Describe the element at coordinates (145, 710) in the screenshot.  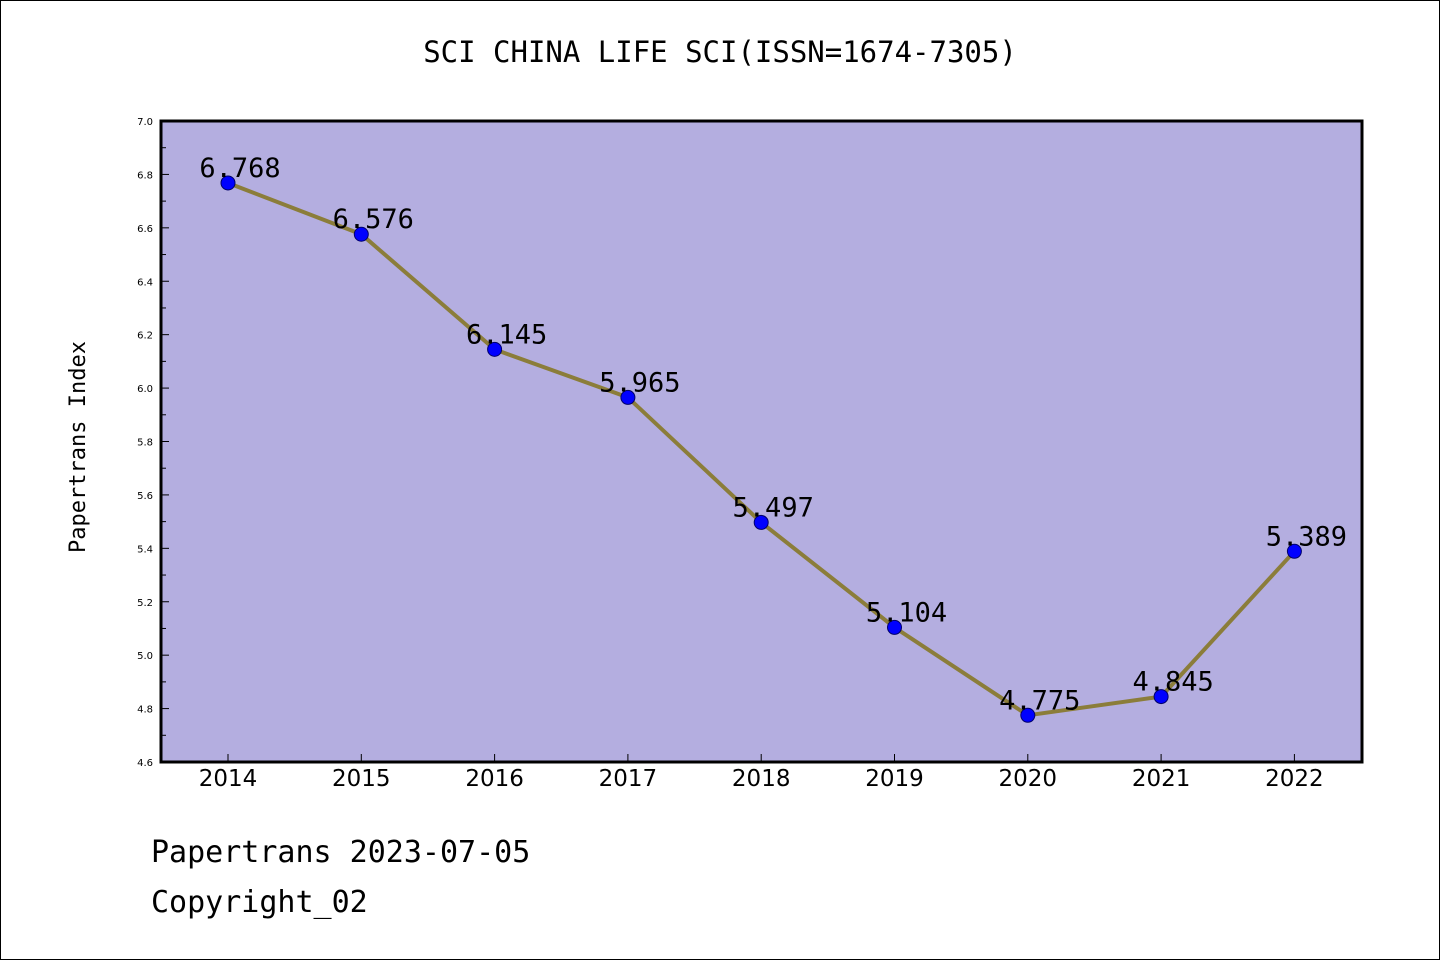
I see `y-tick-label: 4.8` at that location.